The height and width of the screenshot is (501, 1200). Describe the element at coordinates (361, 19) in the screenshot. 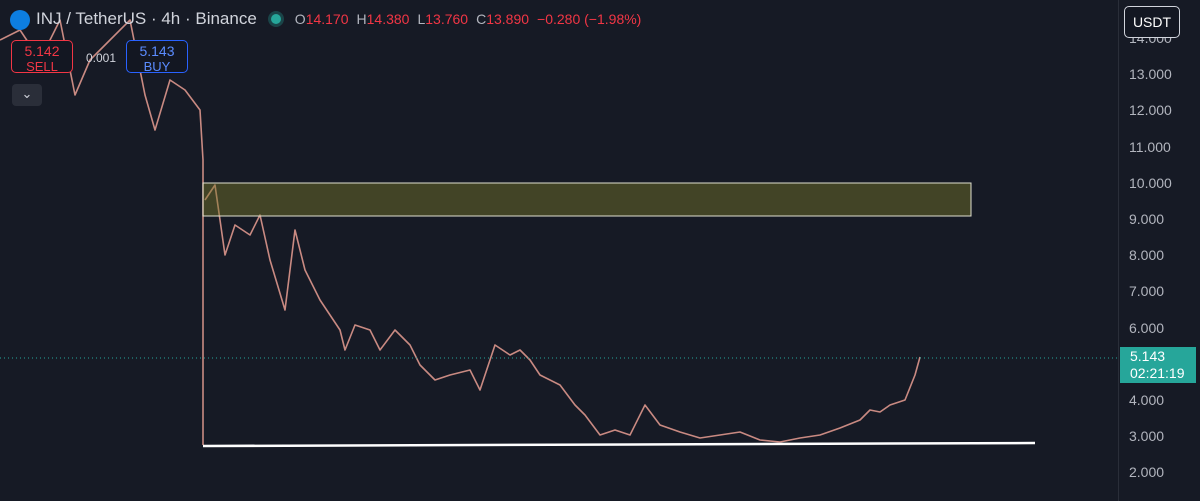

I see `ohlc-label: H` at that location.